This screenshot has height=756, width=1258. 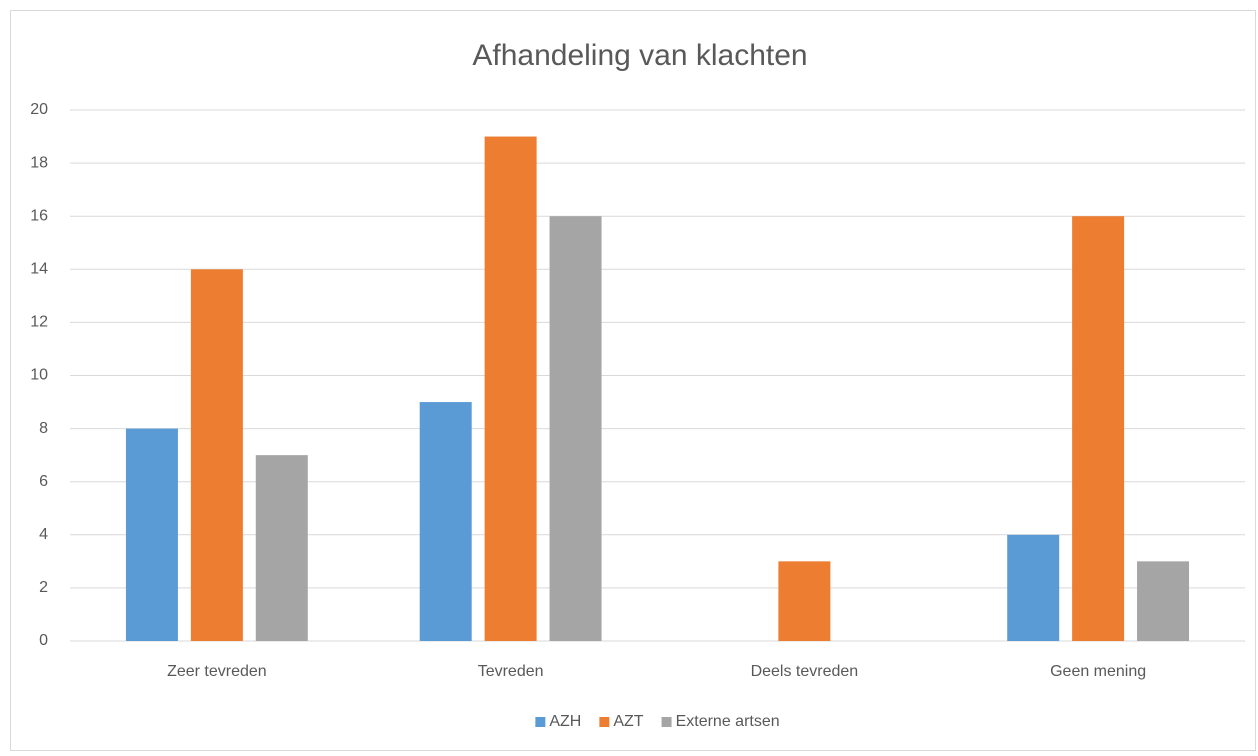 What do you see at coordinates (805, 671) in the screenshot?
I see `x-tick-label: Deels tevreden` at bounding box center [805, 671].